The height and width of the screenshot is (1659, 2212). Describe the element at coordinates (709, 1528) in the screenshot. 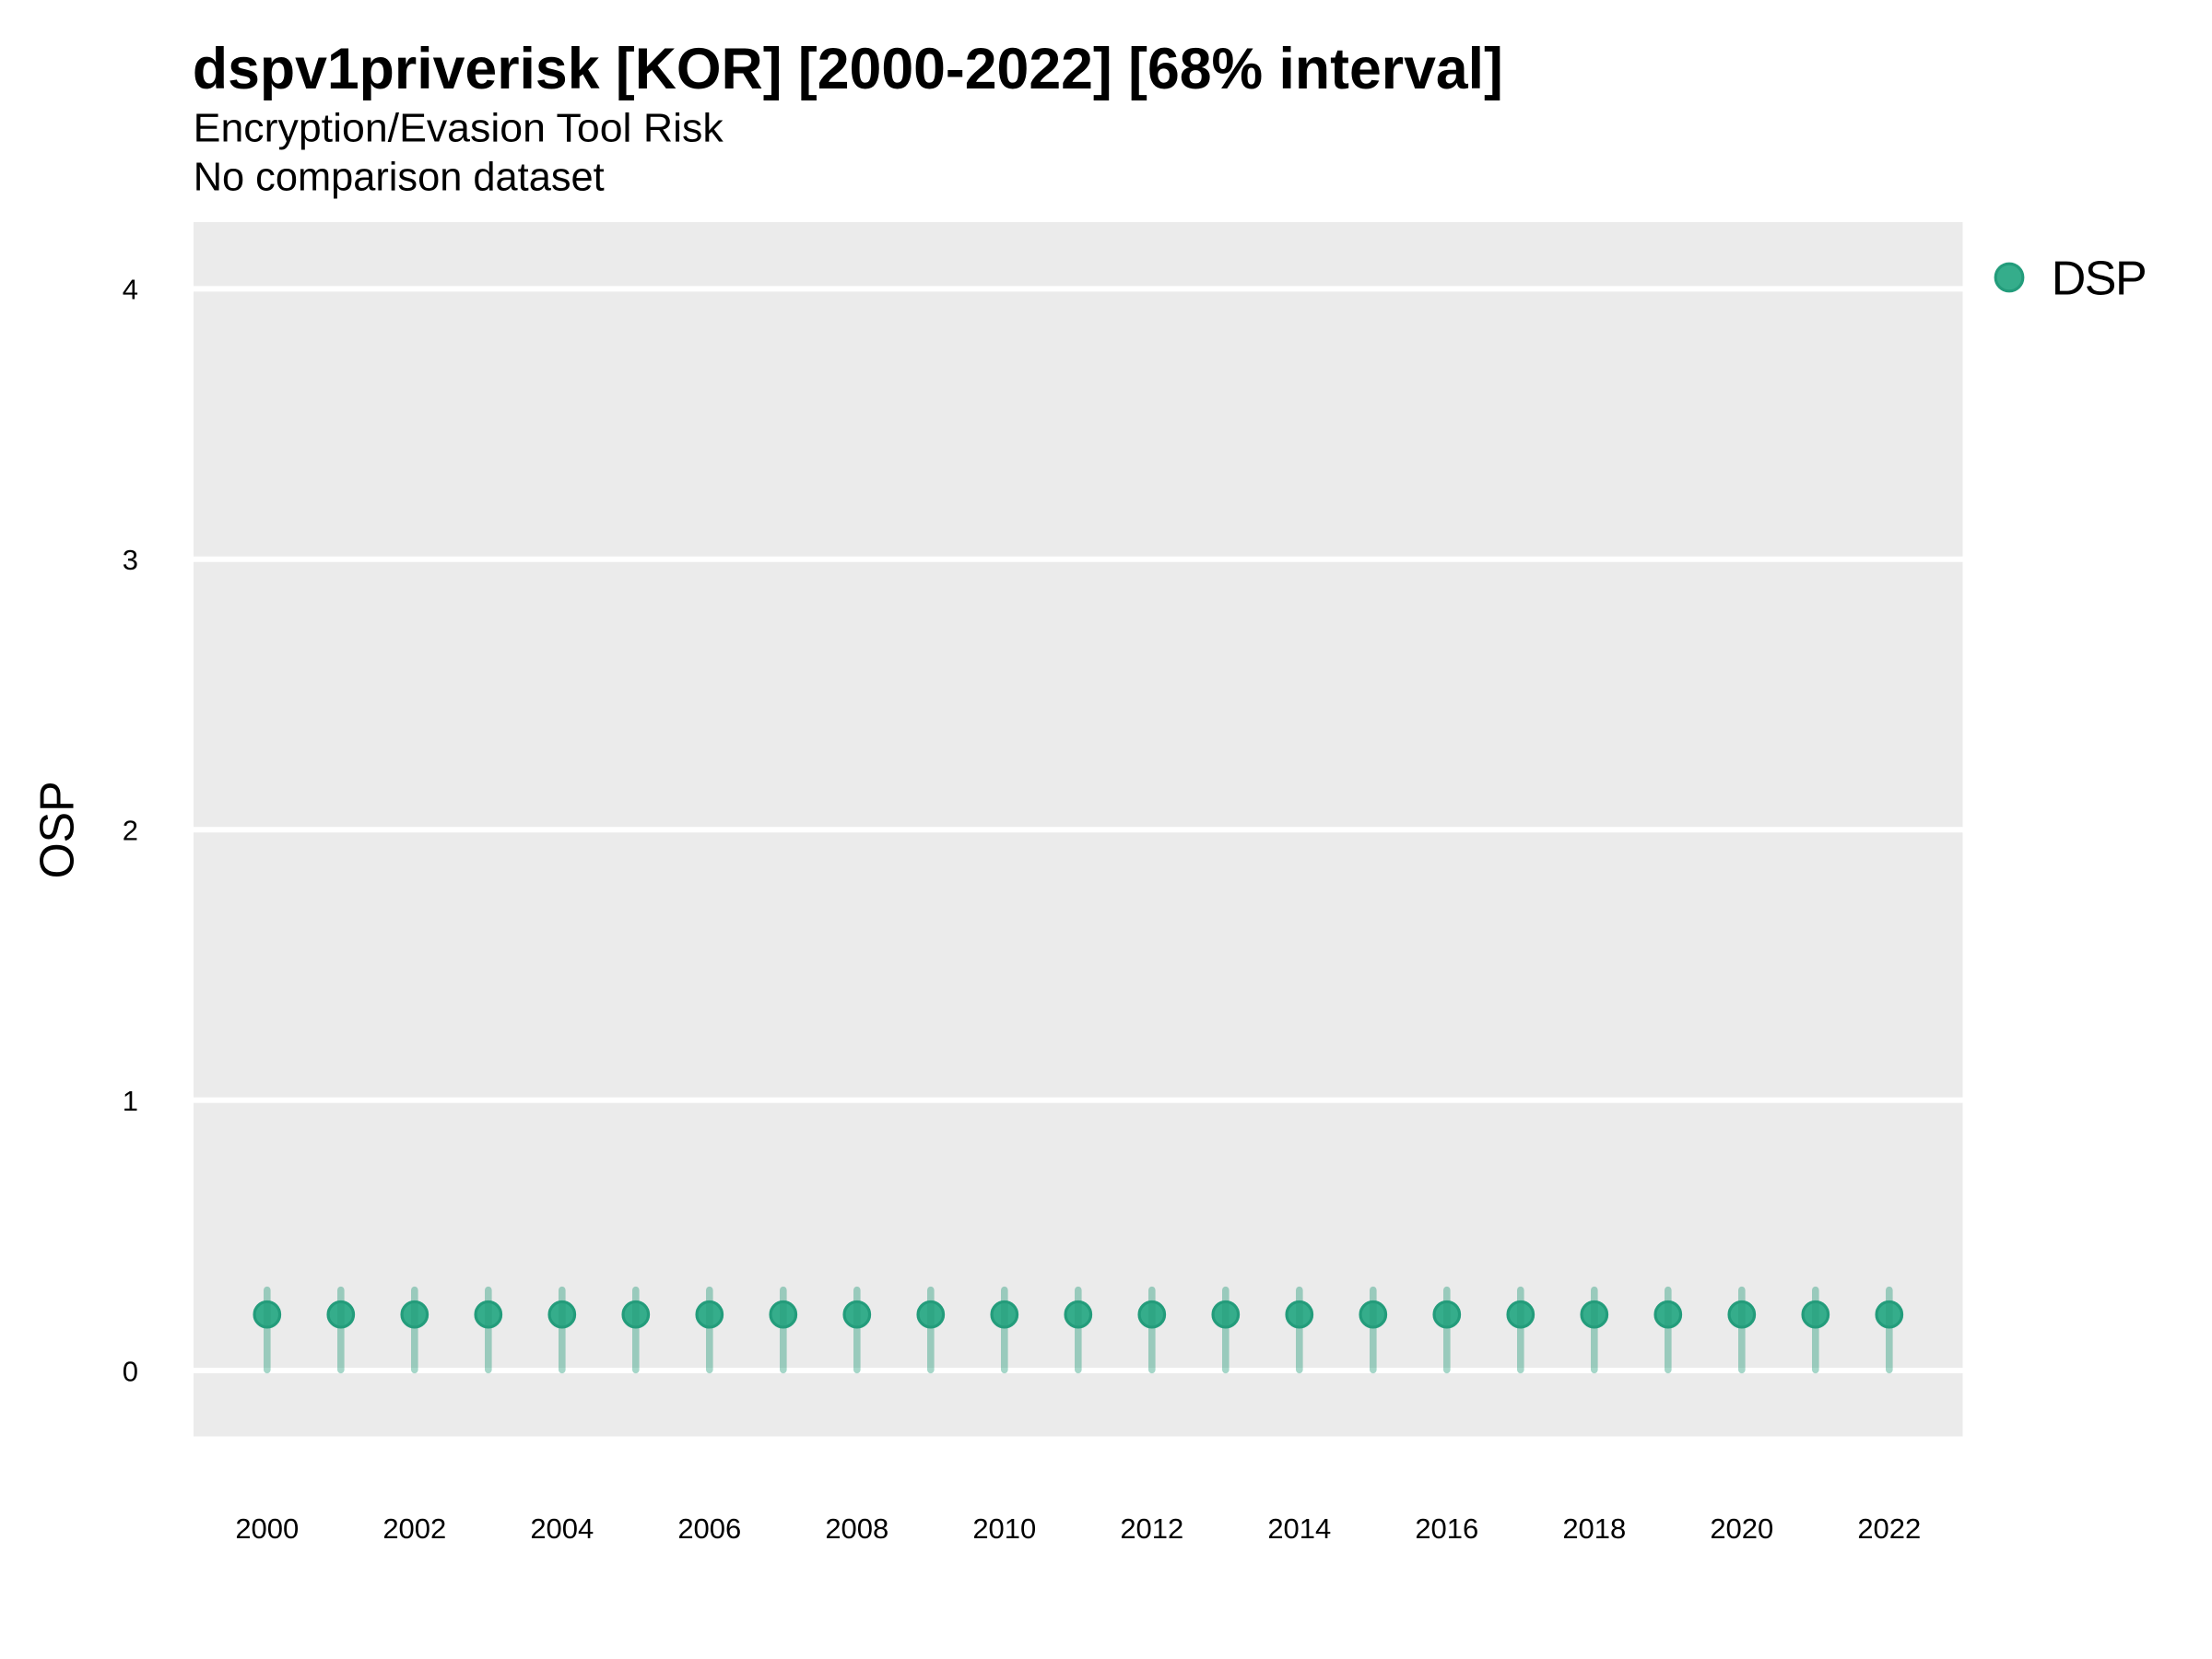

I see `svg-text: 2006` at that location.